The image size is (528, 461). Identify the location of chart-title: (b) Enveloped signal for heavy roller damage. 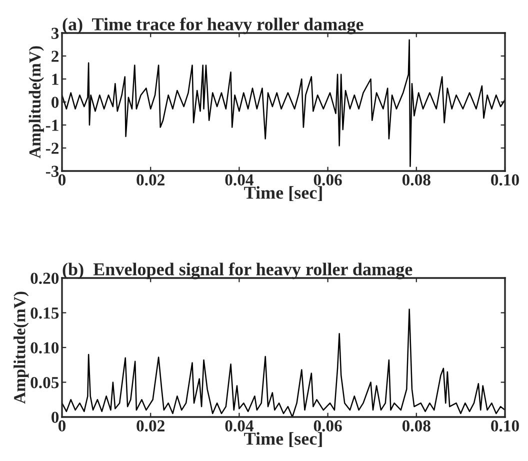
(237, 271).